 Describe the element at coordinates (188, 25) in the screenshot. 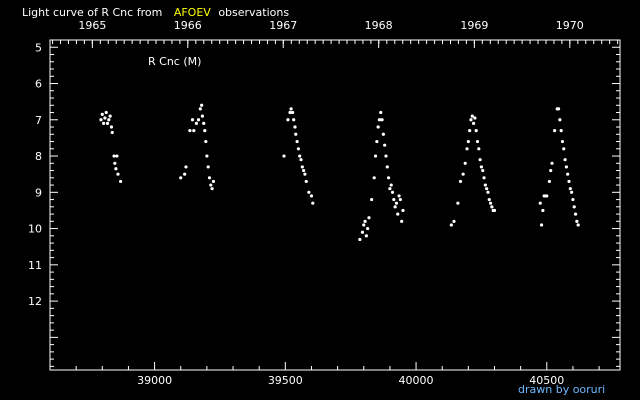

I see `year-tick-label: 1966` at that location.